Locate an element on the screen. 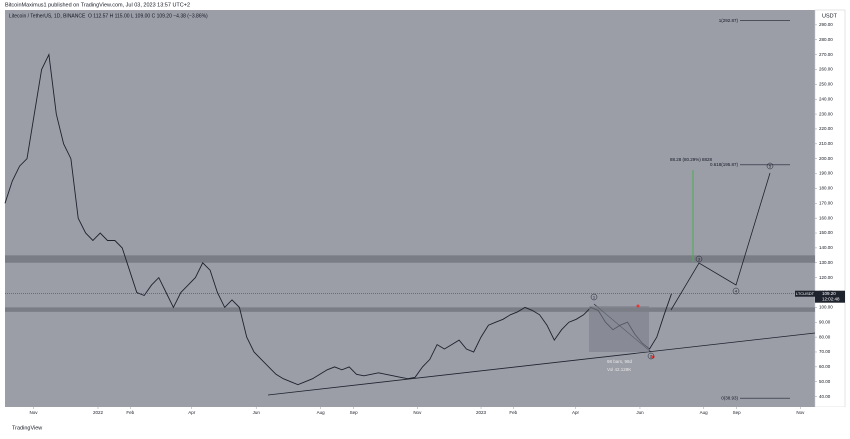 The image size is (850, 439). y-tick-label: 290.00 is located at coordinates (826, 24).